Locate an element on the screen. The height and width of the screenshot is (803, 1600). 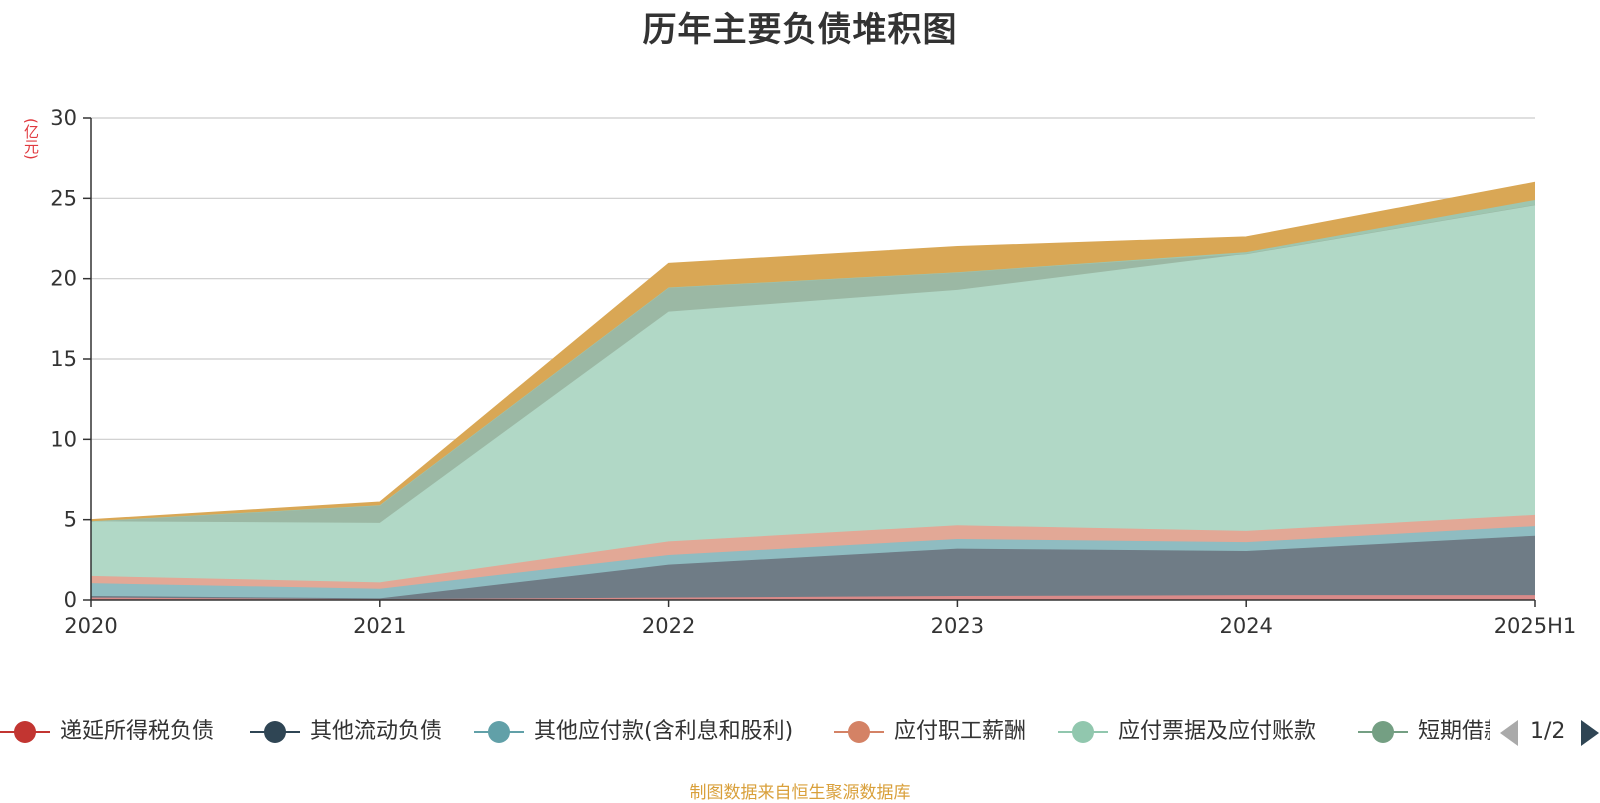
chart-title: 历年主要负债堆积图 is located at coordinates (800, 30).